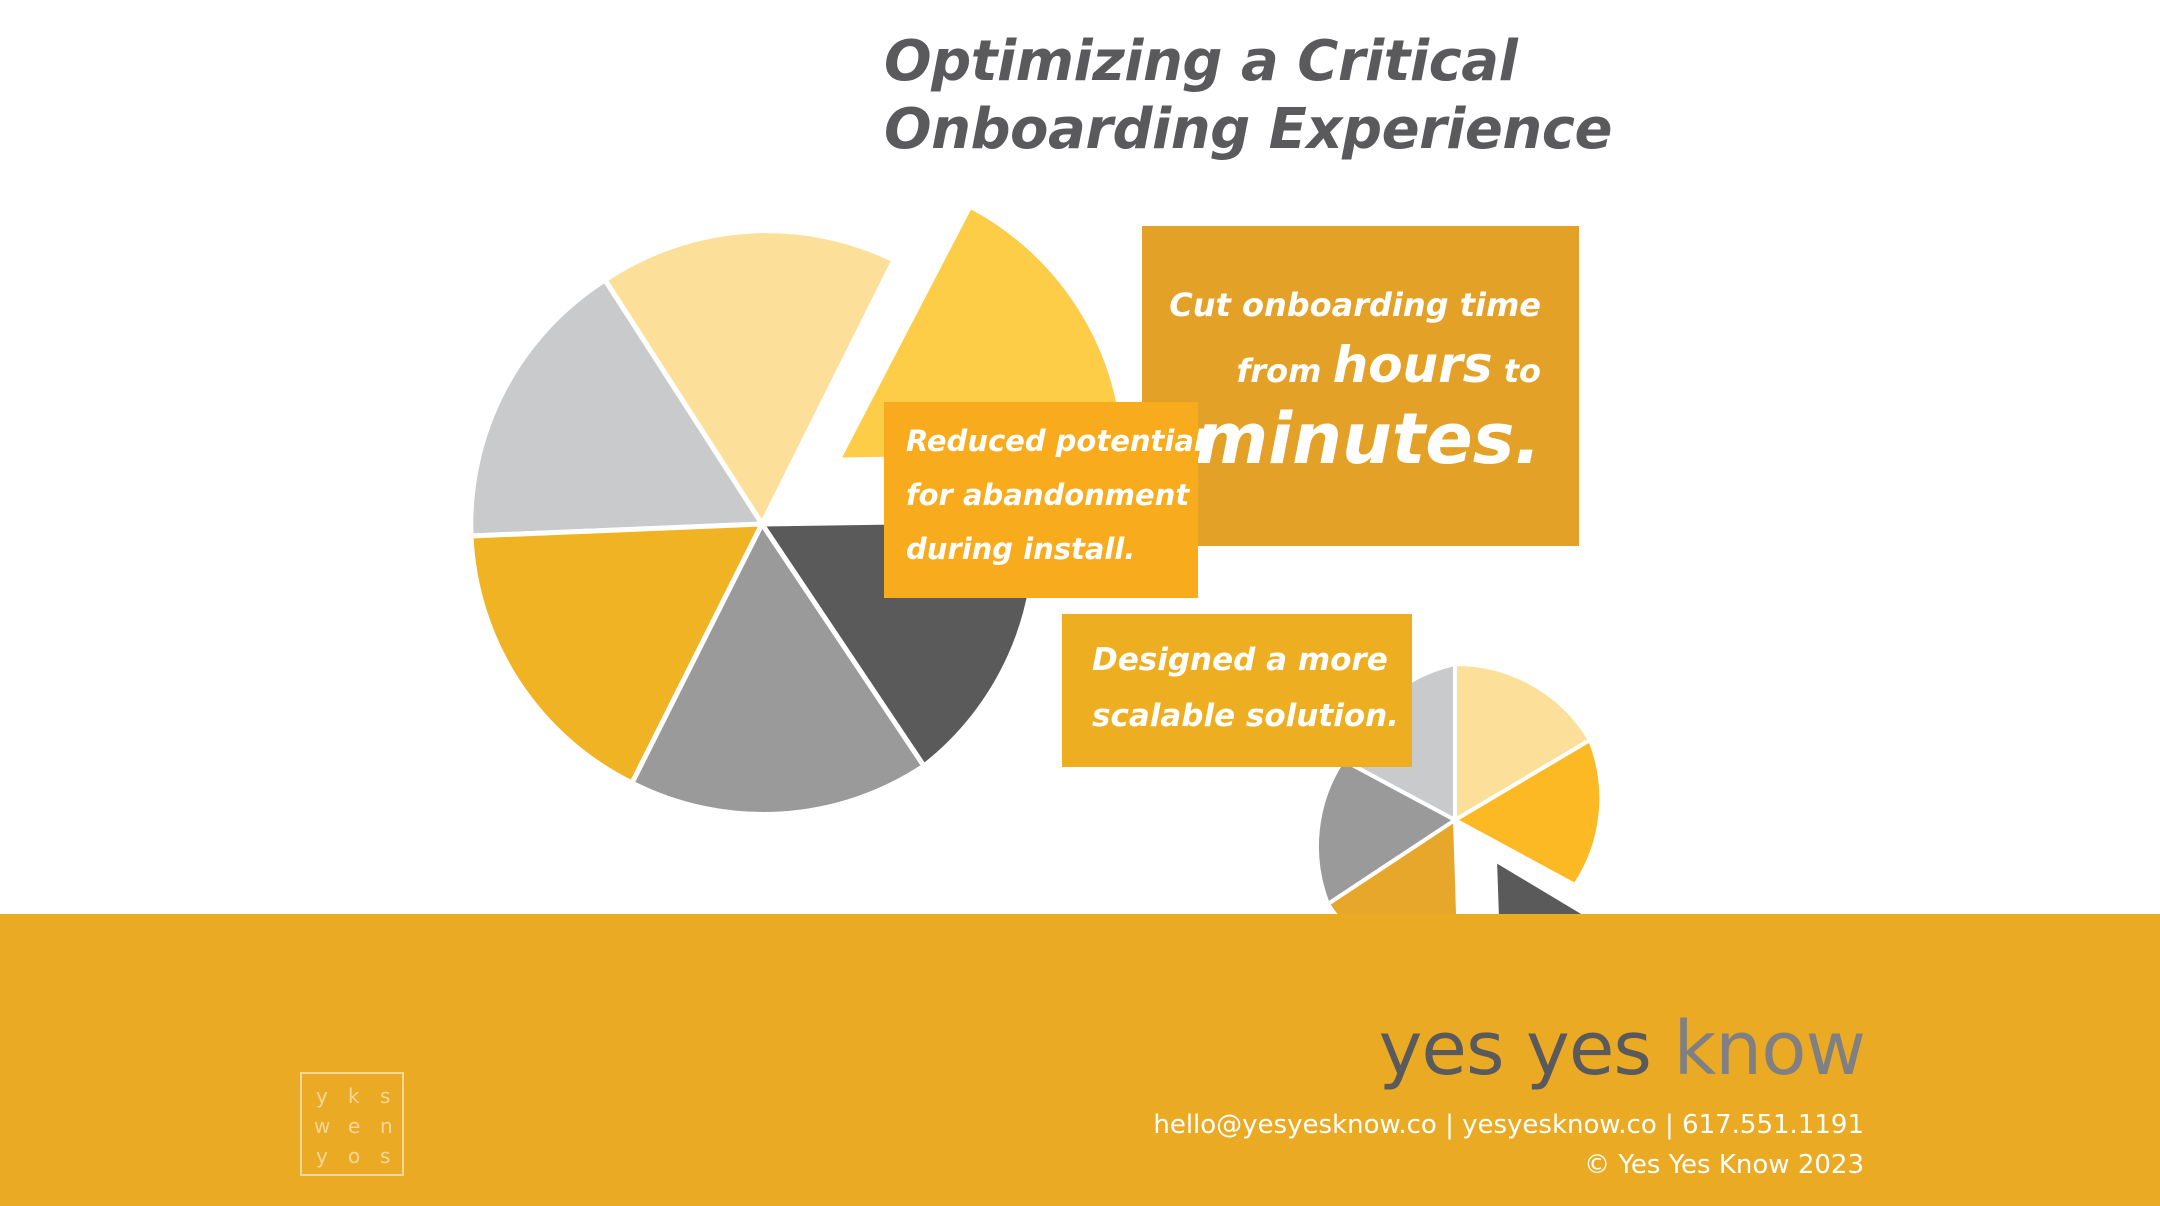 Image resolution: width=2160 pixels, height=1206 pixels. Describe the element at coordinates (1021, 549) in the screenshot. I see `callout-abandon-line-3: during install.` at that location.